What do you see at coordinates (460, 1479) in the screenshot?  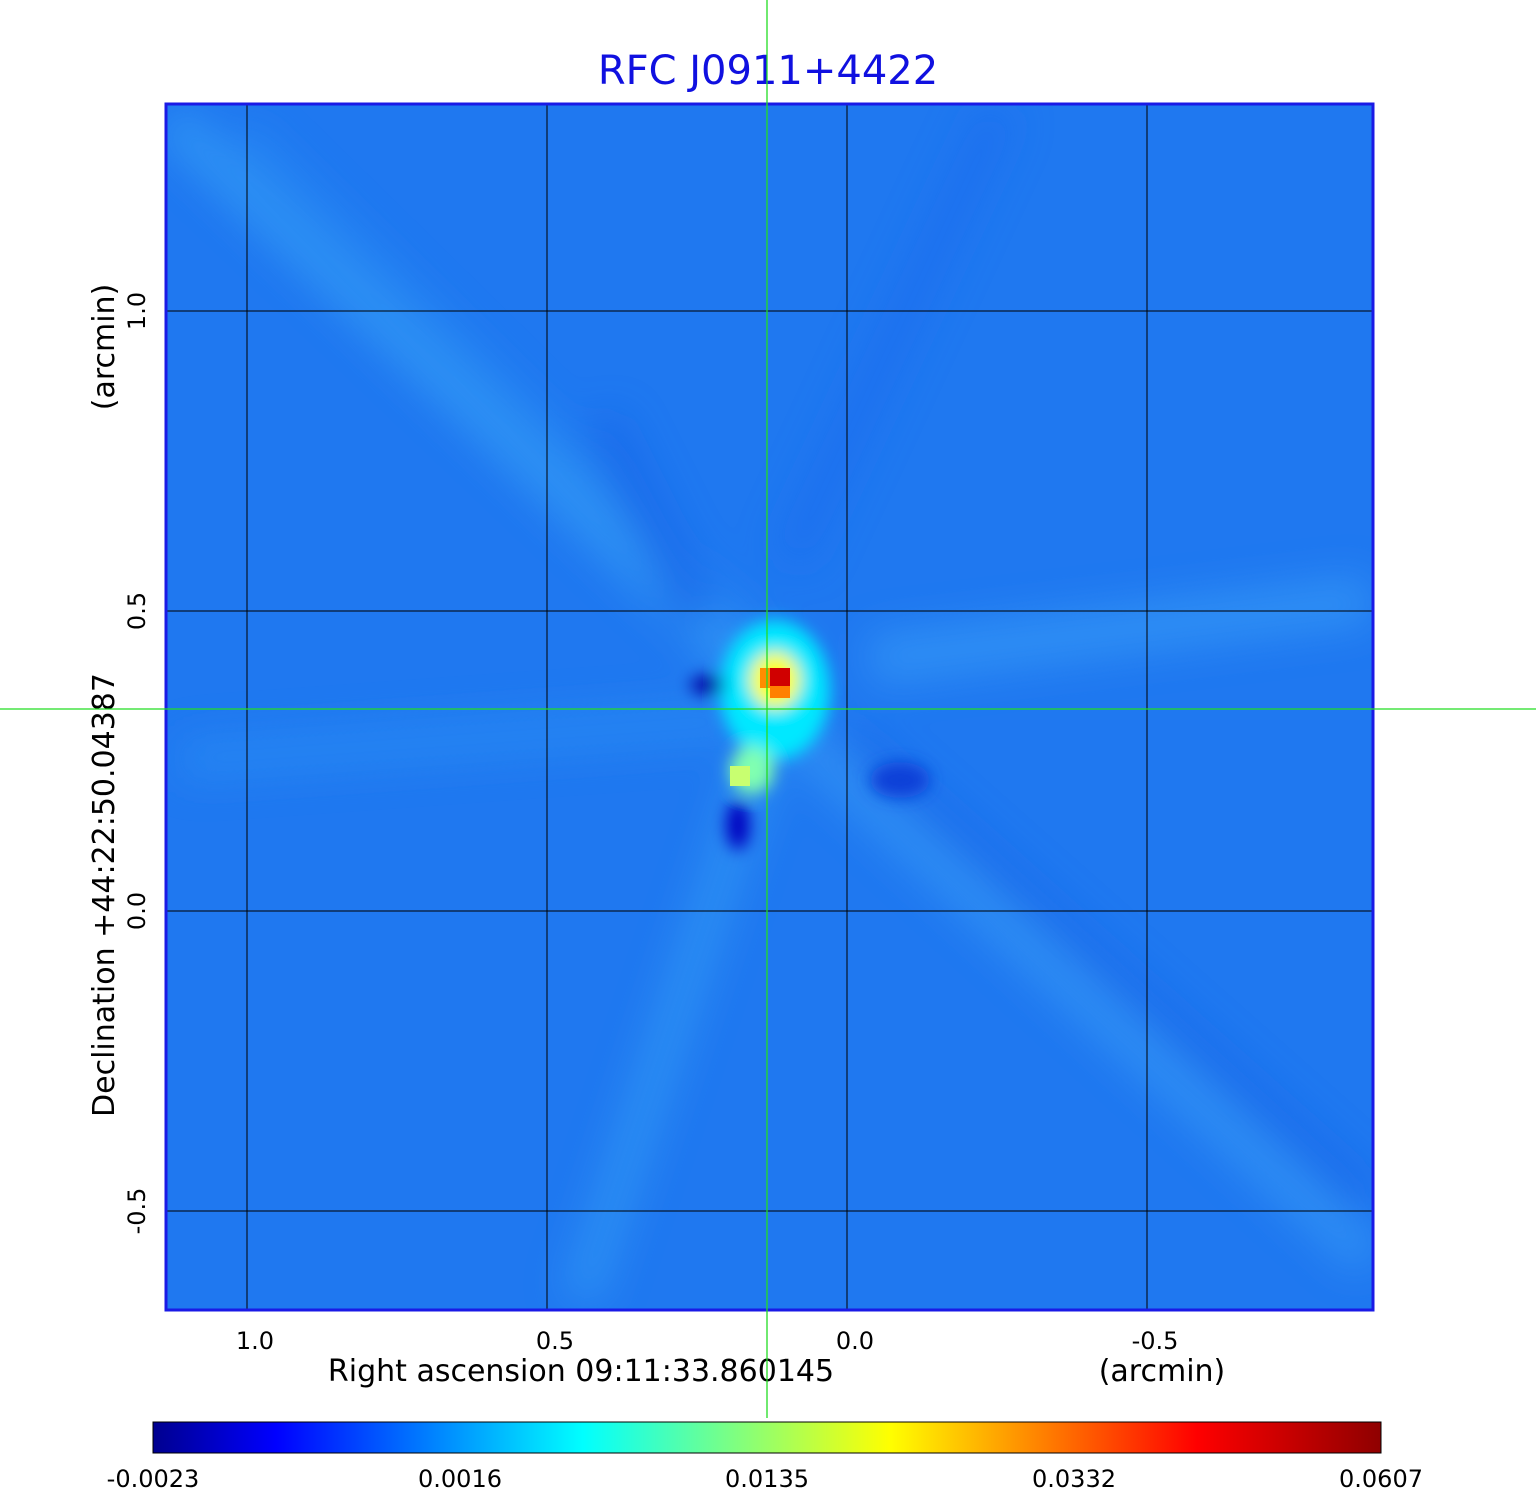 I see `colorbar-tick-label: 0.0016` at bounding box center [460, 1479].